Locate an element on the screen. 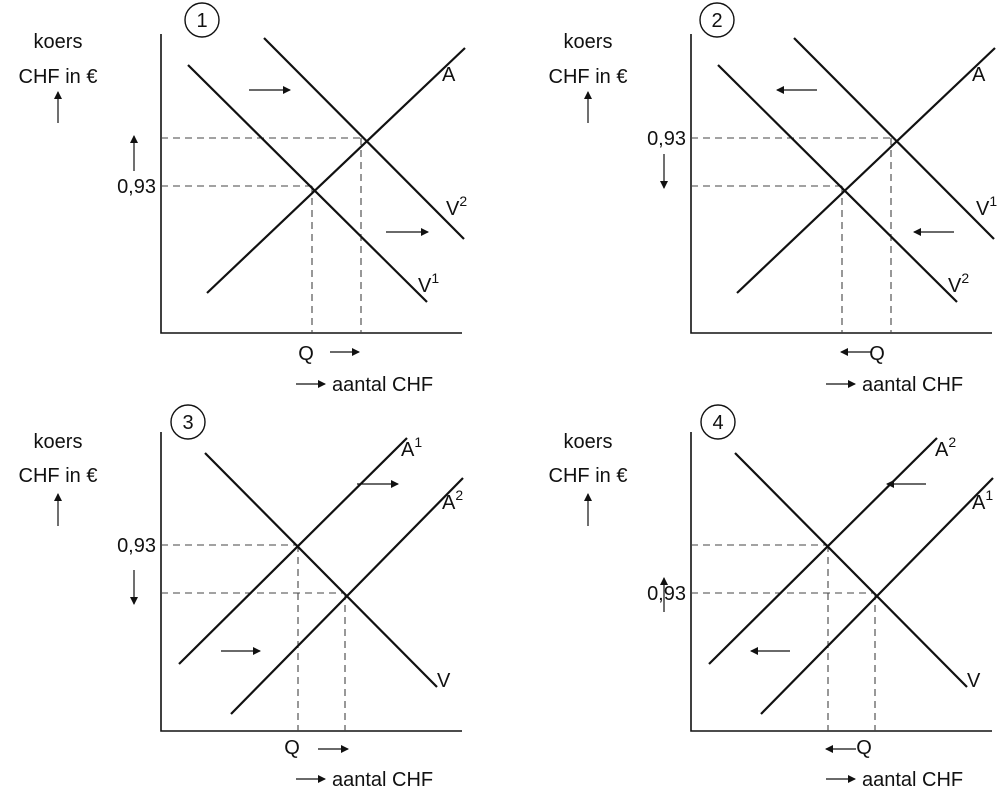  supply-curve-A2 is located at coordinates (823, 551).